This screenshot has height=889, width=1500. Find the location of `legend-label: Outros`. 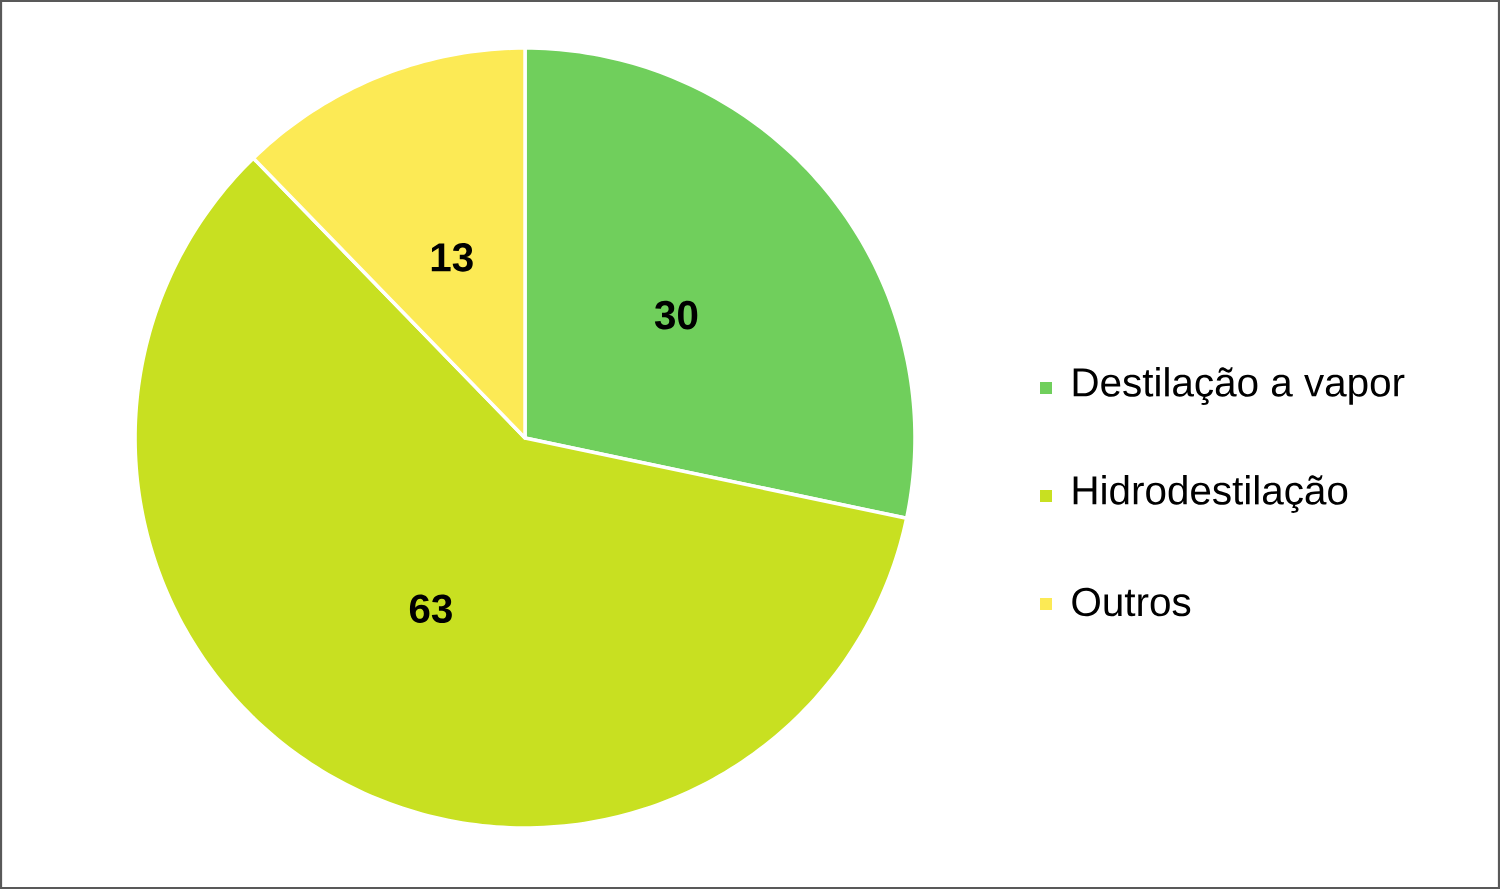

legend-label: Outros is located at coordinates (1131, 602).